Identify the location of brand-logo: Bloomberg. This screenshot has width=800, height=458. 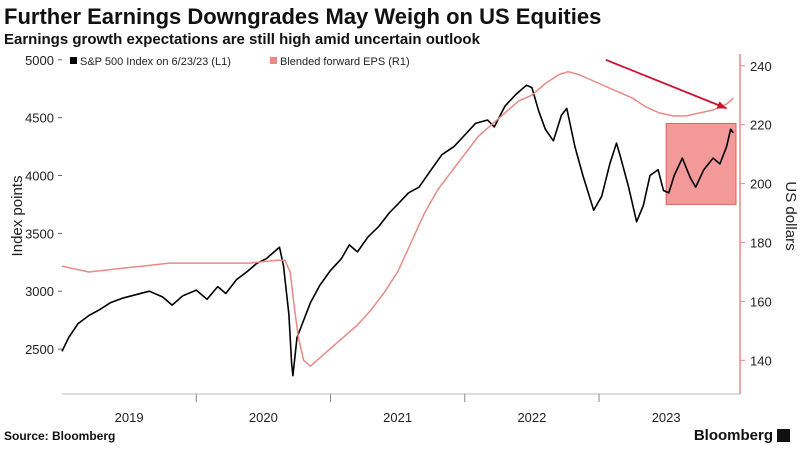
(742, 435).